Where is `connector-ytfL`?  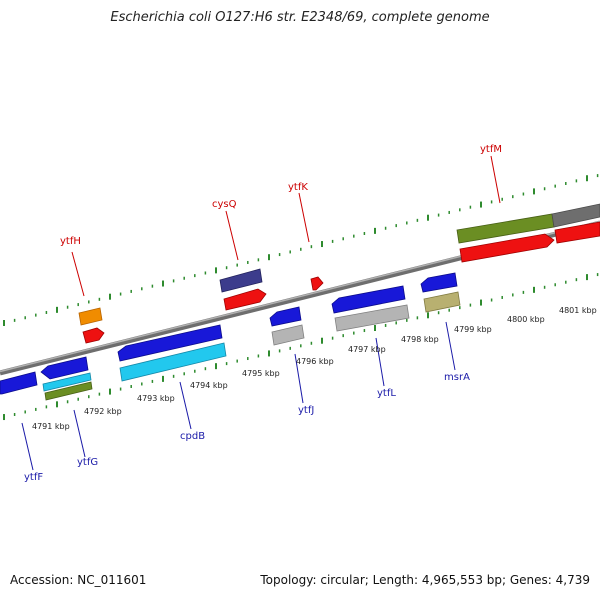
connector-ytfL is located at coordinates (380, 362).